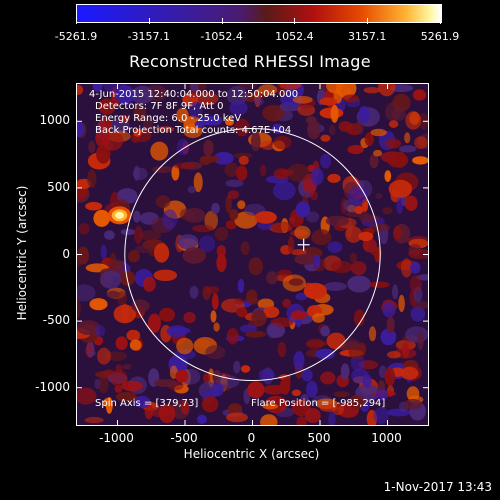 The width and height of the screenshot is (500, 500). What do you see at coordinates (319, 438) in the screenshot?
I see `x-tick-label: 500` at bounding box center [319, 438].